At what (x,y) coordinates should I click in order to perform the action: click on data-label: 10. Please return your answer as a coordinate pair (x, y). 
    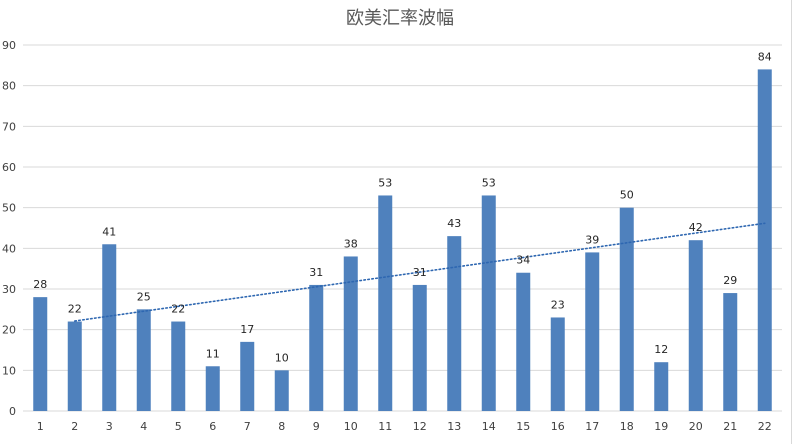
    Looking at the image, I should click on (282, 357).